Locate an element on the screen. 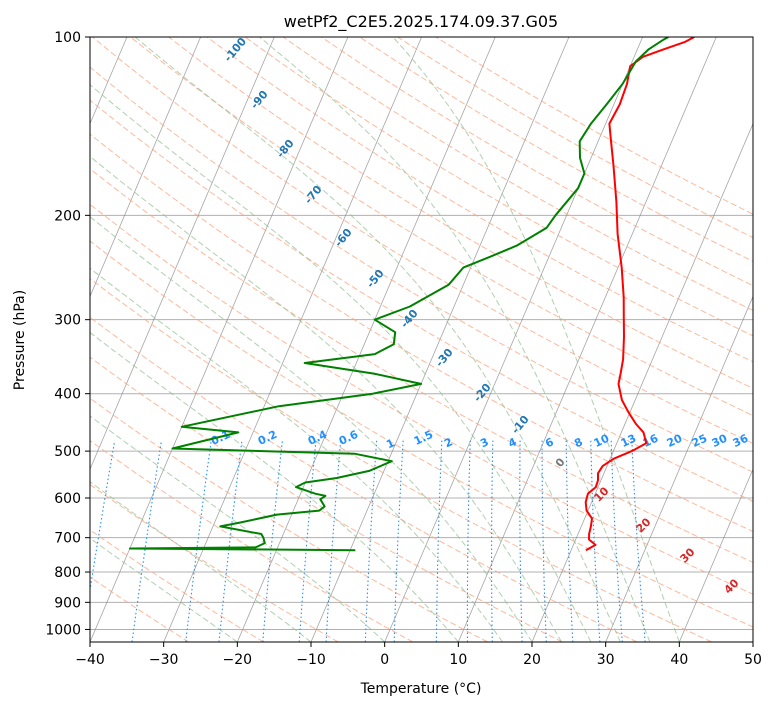  y-tick-label: 700 is located at coordinates (67, 539).